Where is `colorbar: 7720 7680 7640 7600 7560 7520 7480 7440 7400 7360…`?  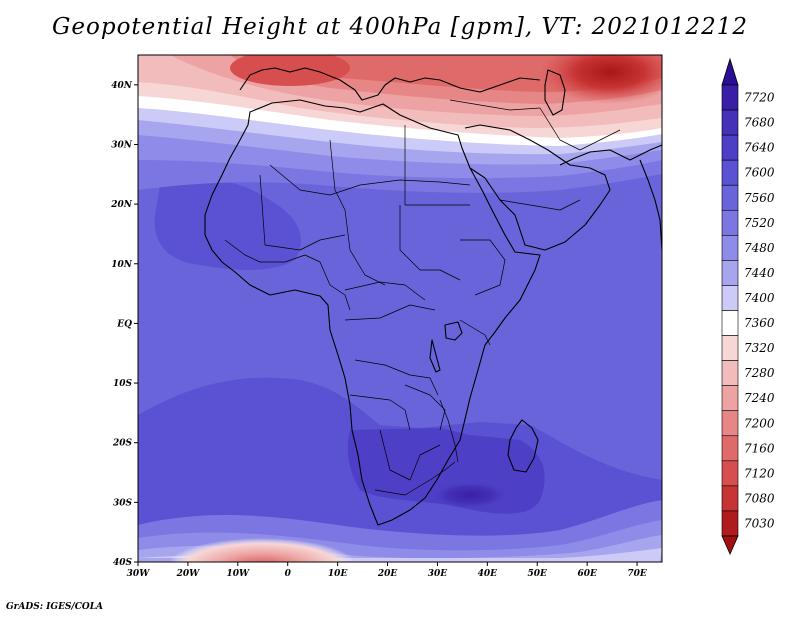
colorbar: 7720 7680 7640 7600 7560 7520 7480 7440 7400 7360… is located at coordinates (748, 306).